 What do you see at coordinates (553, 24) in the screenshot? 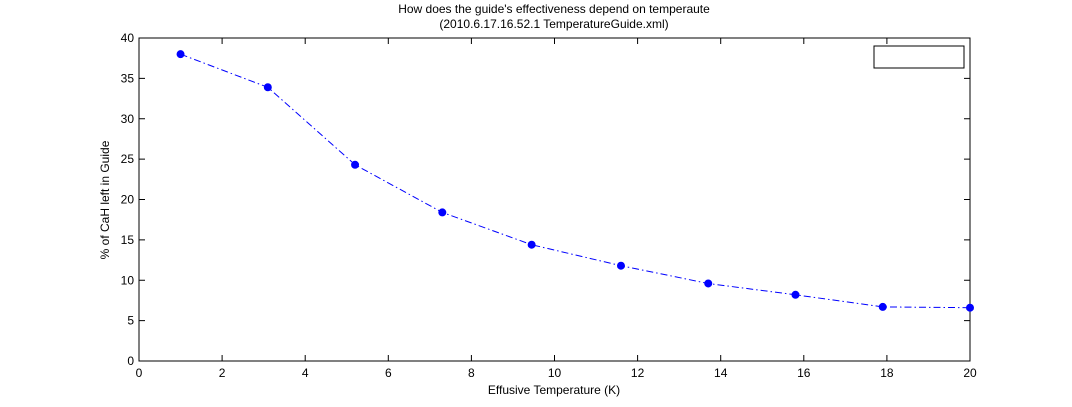
I see `chart-subtitle: (2010.6.17.16.52.1 TemperatureGuide.xml)` at bounding box center [553, 24].